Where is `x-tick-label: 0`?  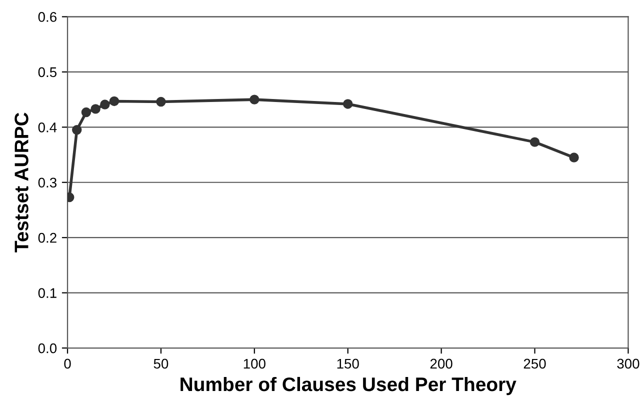
x-tick-label: 0 is located at coordinates (67, 363).